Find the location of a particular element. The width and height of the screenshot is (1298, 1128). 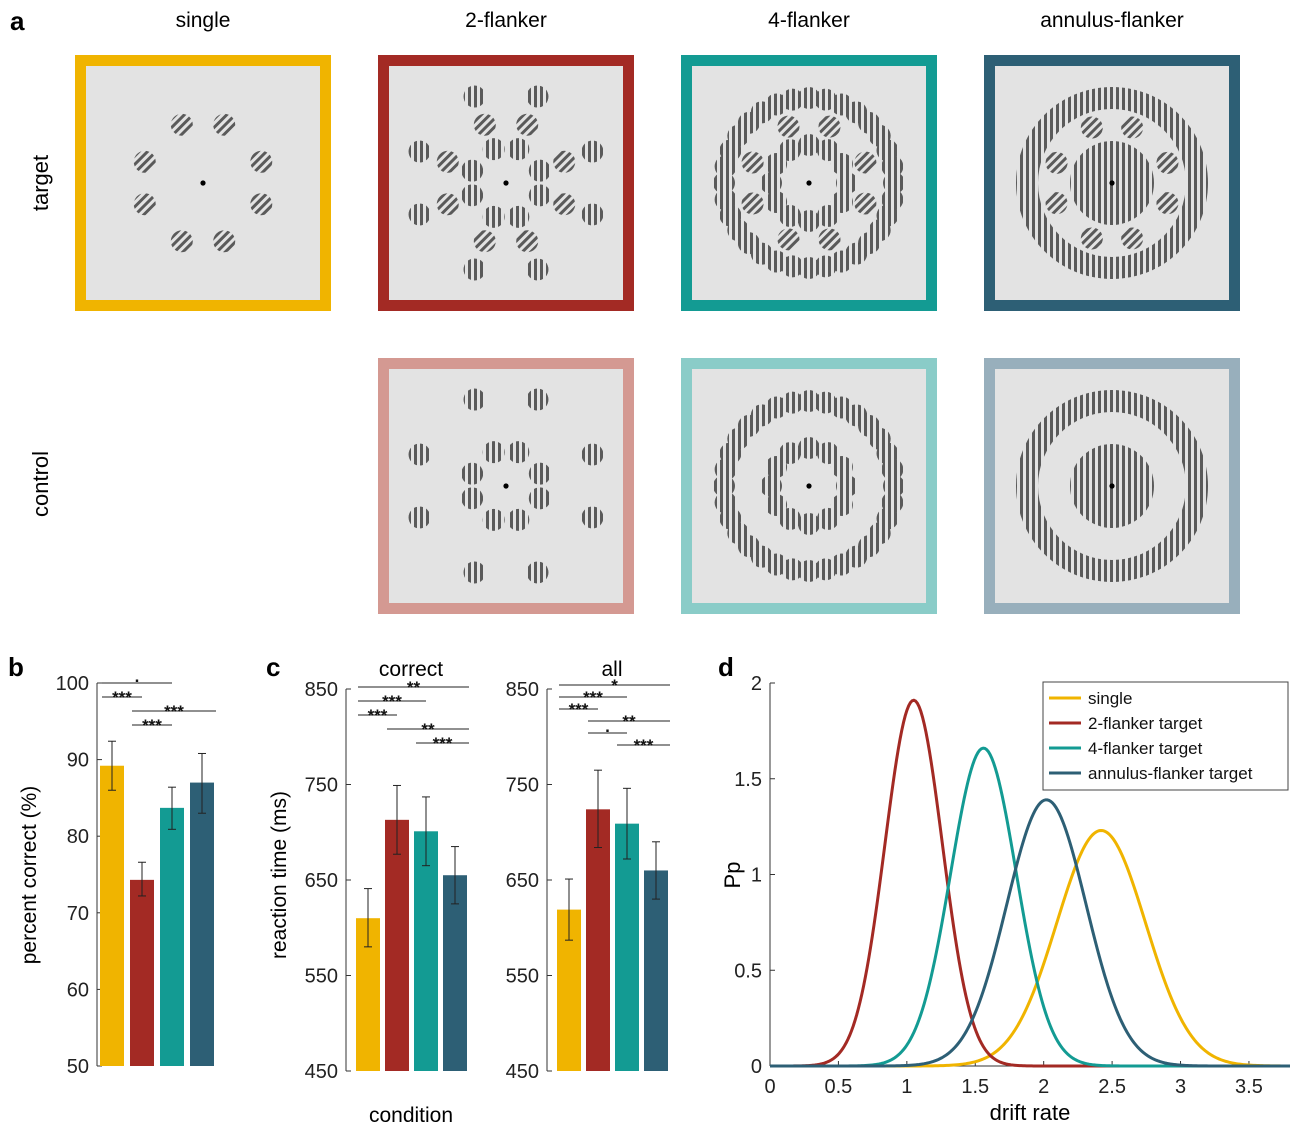

column-title-4-flanker: 4-flanker is located at coordinates (809, 20).